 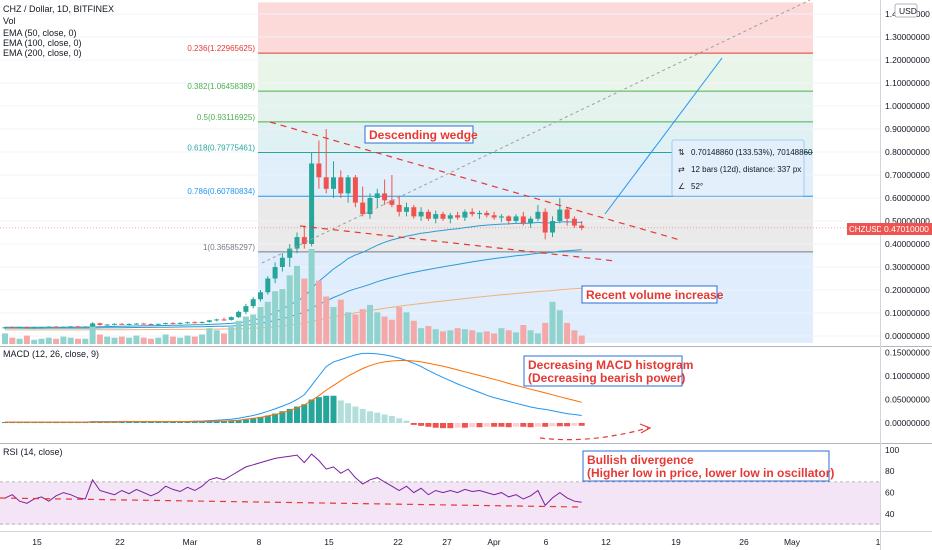 What do you see at coordinates (226, 117) in the screenshot?
I see `fib-level-label: 0.5(0.93116925)` at bounding box center [226, 117].